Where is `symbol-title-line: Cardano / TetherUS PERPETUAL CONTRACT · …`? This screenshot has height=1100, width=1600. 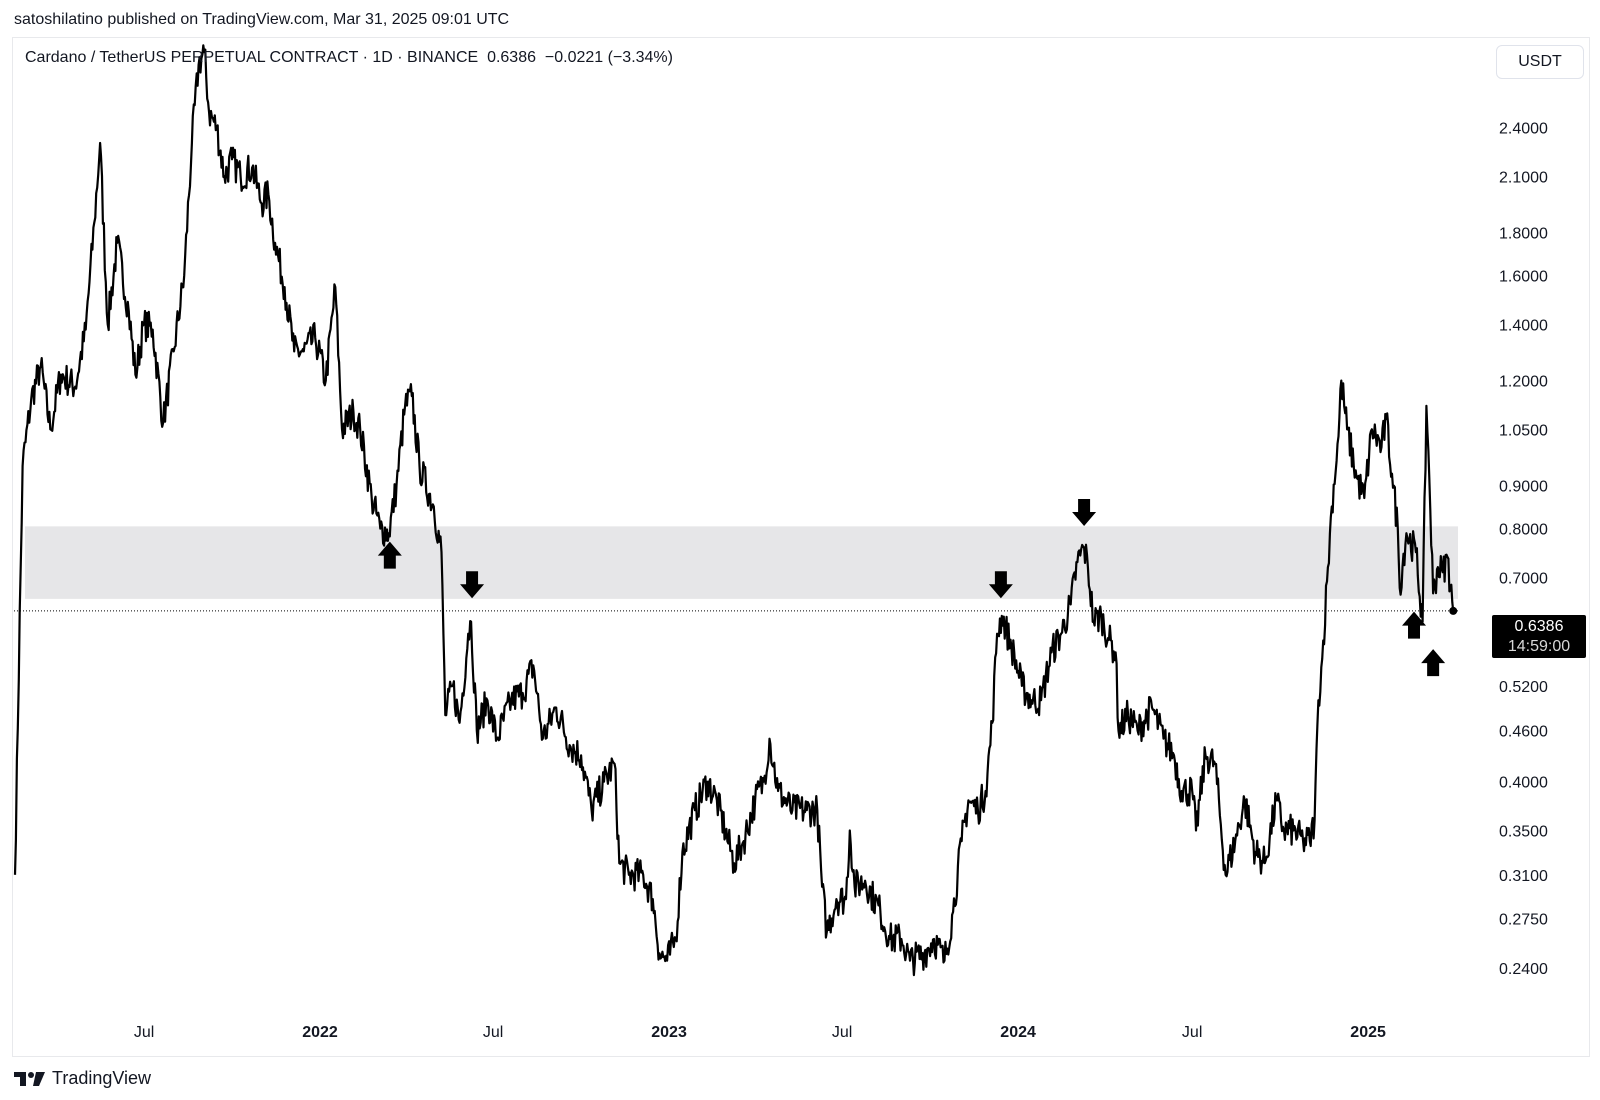
symbol-title-line: Cardano / TetherUS PERPETUAL CONTRACT · … is located at coordinates (349, 58).